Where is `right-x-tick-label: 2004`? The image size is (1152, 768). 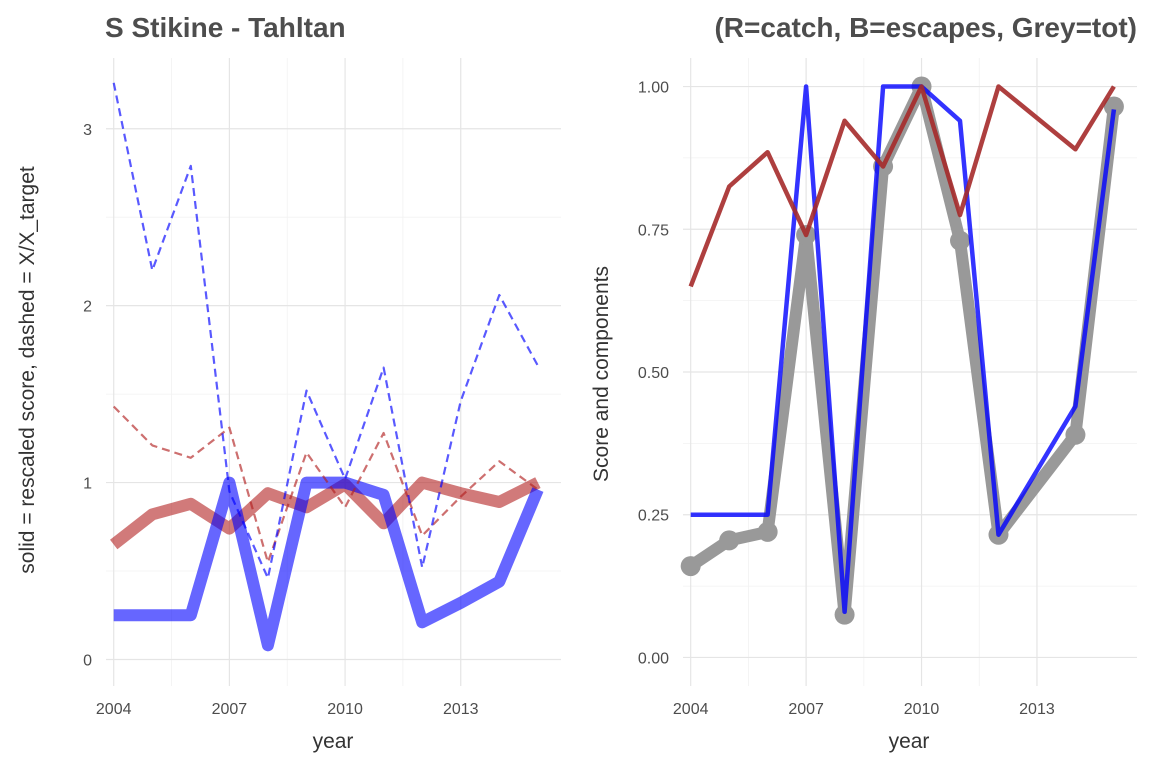
right-x-tick-label: 2004 is located at coordinates (691, 709).